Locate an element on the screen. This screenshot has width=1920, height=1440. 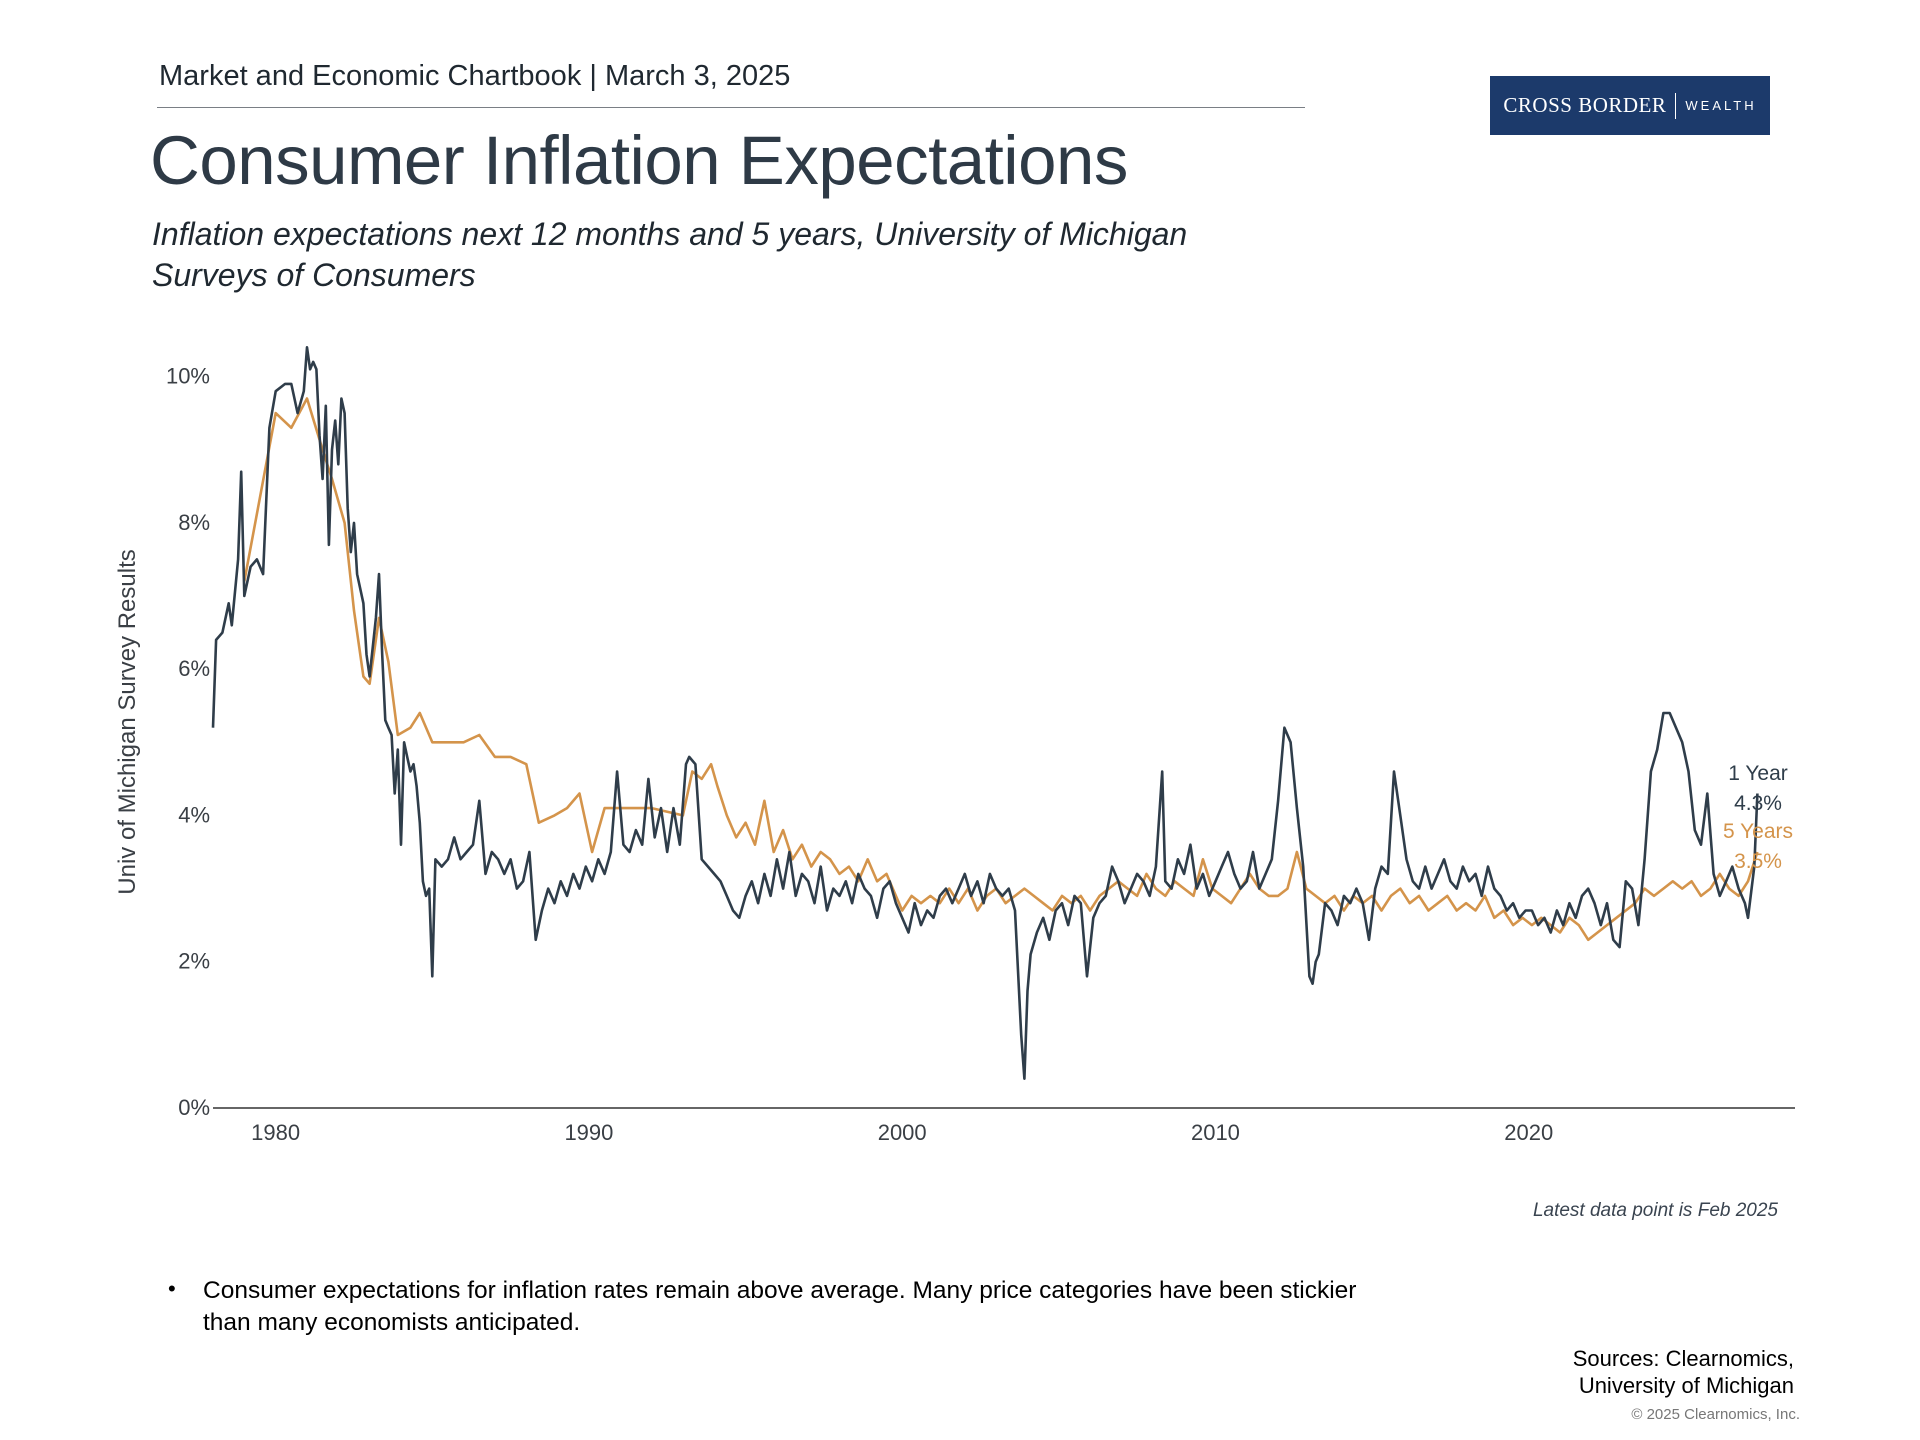
y-axis-ticks: 0% 2% 4% 6% 8% 10% is located at coordinates (188, 742).